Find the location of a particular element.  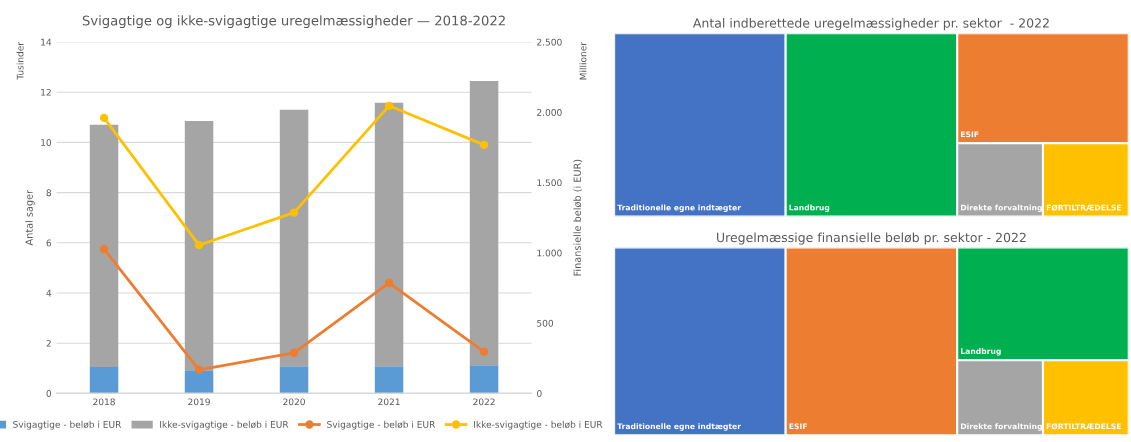

y2-tick-label: 1.000 is located at coordinates (549, 253).